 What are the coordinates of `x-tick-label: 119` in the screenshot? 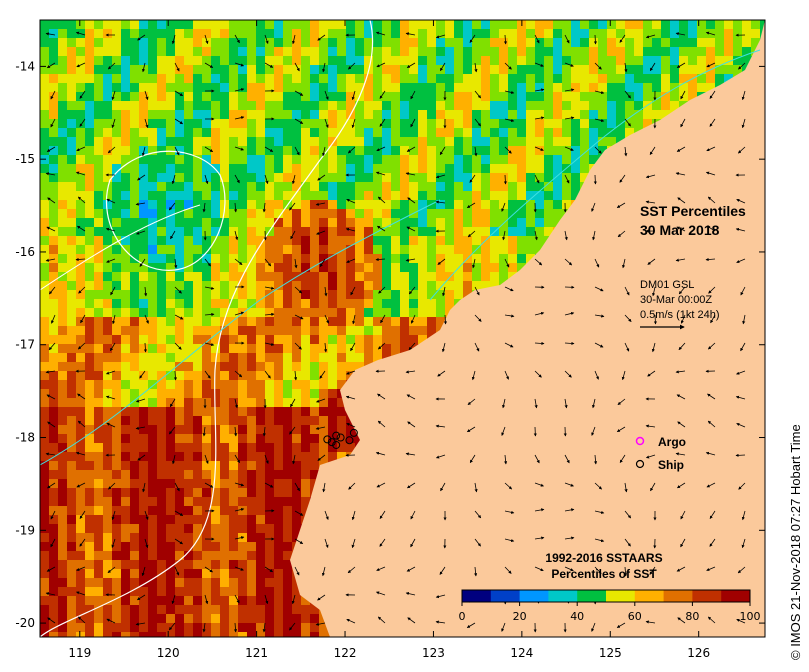 It's located at (79, 653).